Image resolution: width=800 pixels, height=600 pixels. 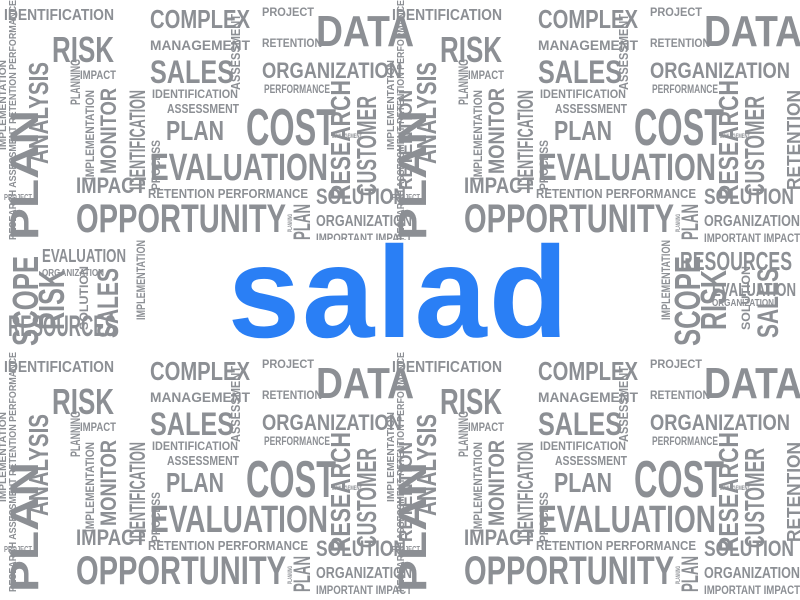 I want to click on cloud-word: RESEARCH, so click(x=340, y=140).